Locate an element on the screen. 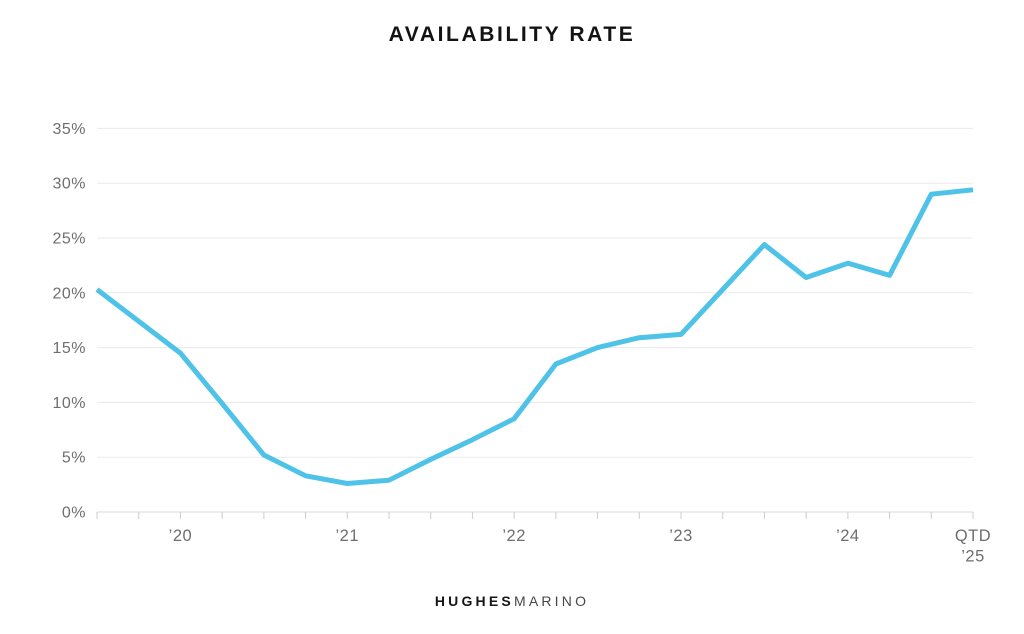 The height and width of the screenshot is (634, 1024). brand-logo: HUGHESMARINO is located at coordinates (512, 601).